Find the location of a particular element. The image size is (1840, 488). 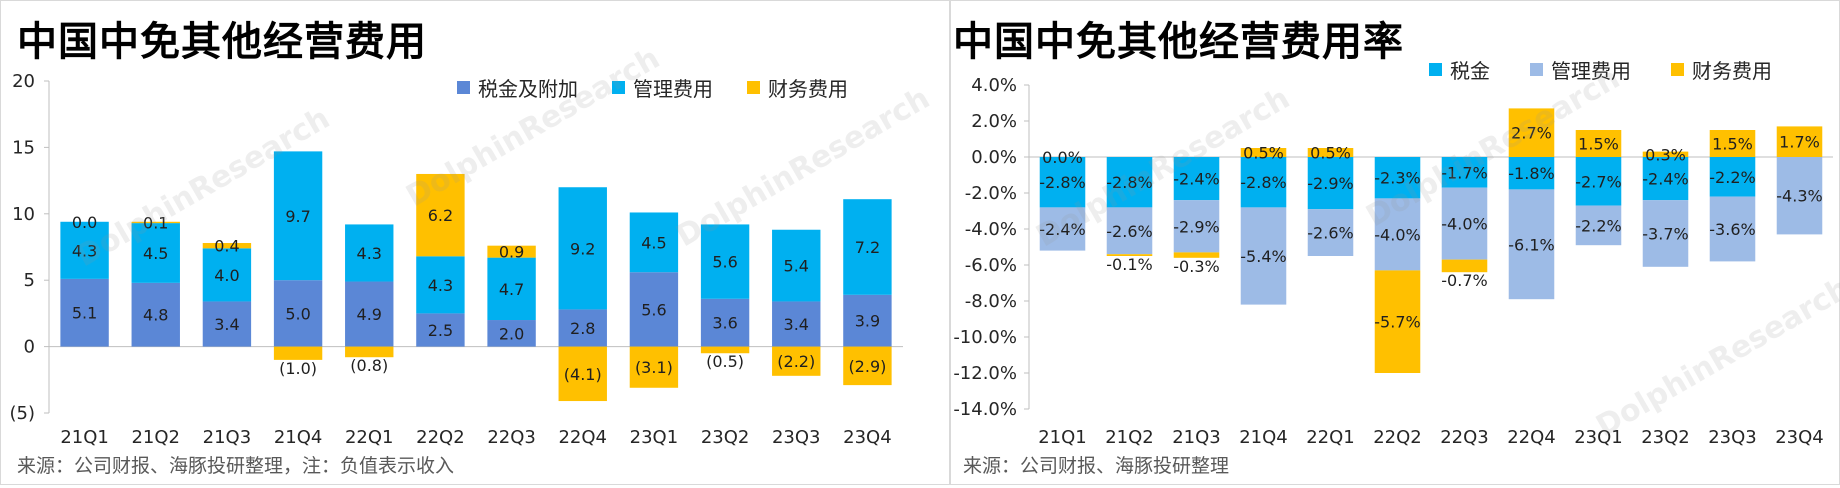

x-tick-label: 21Q4 is located at coordinates (1263, 437).